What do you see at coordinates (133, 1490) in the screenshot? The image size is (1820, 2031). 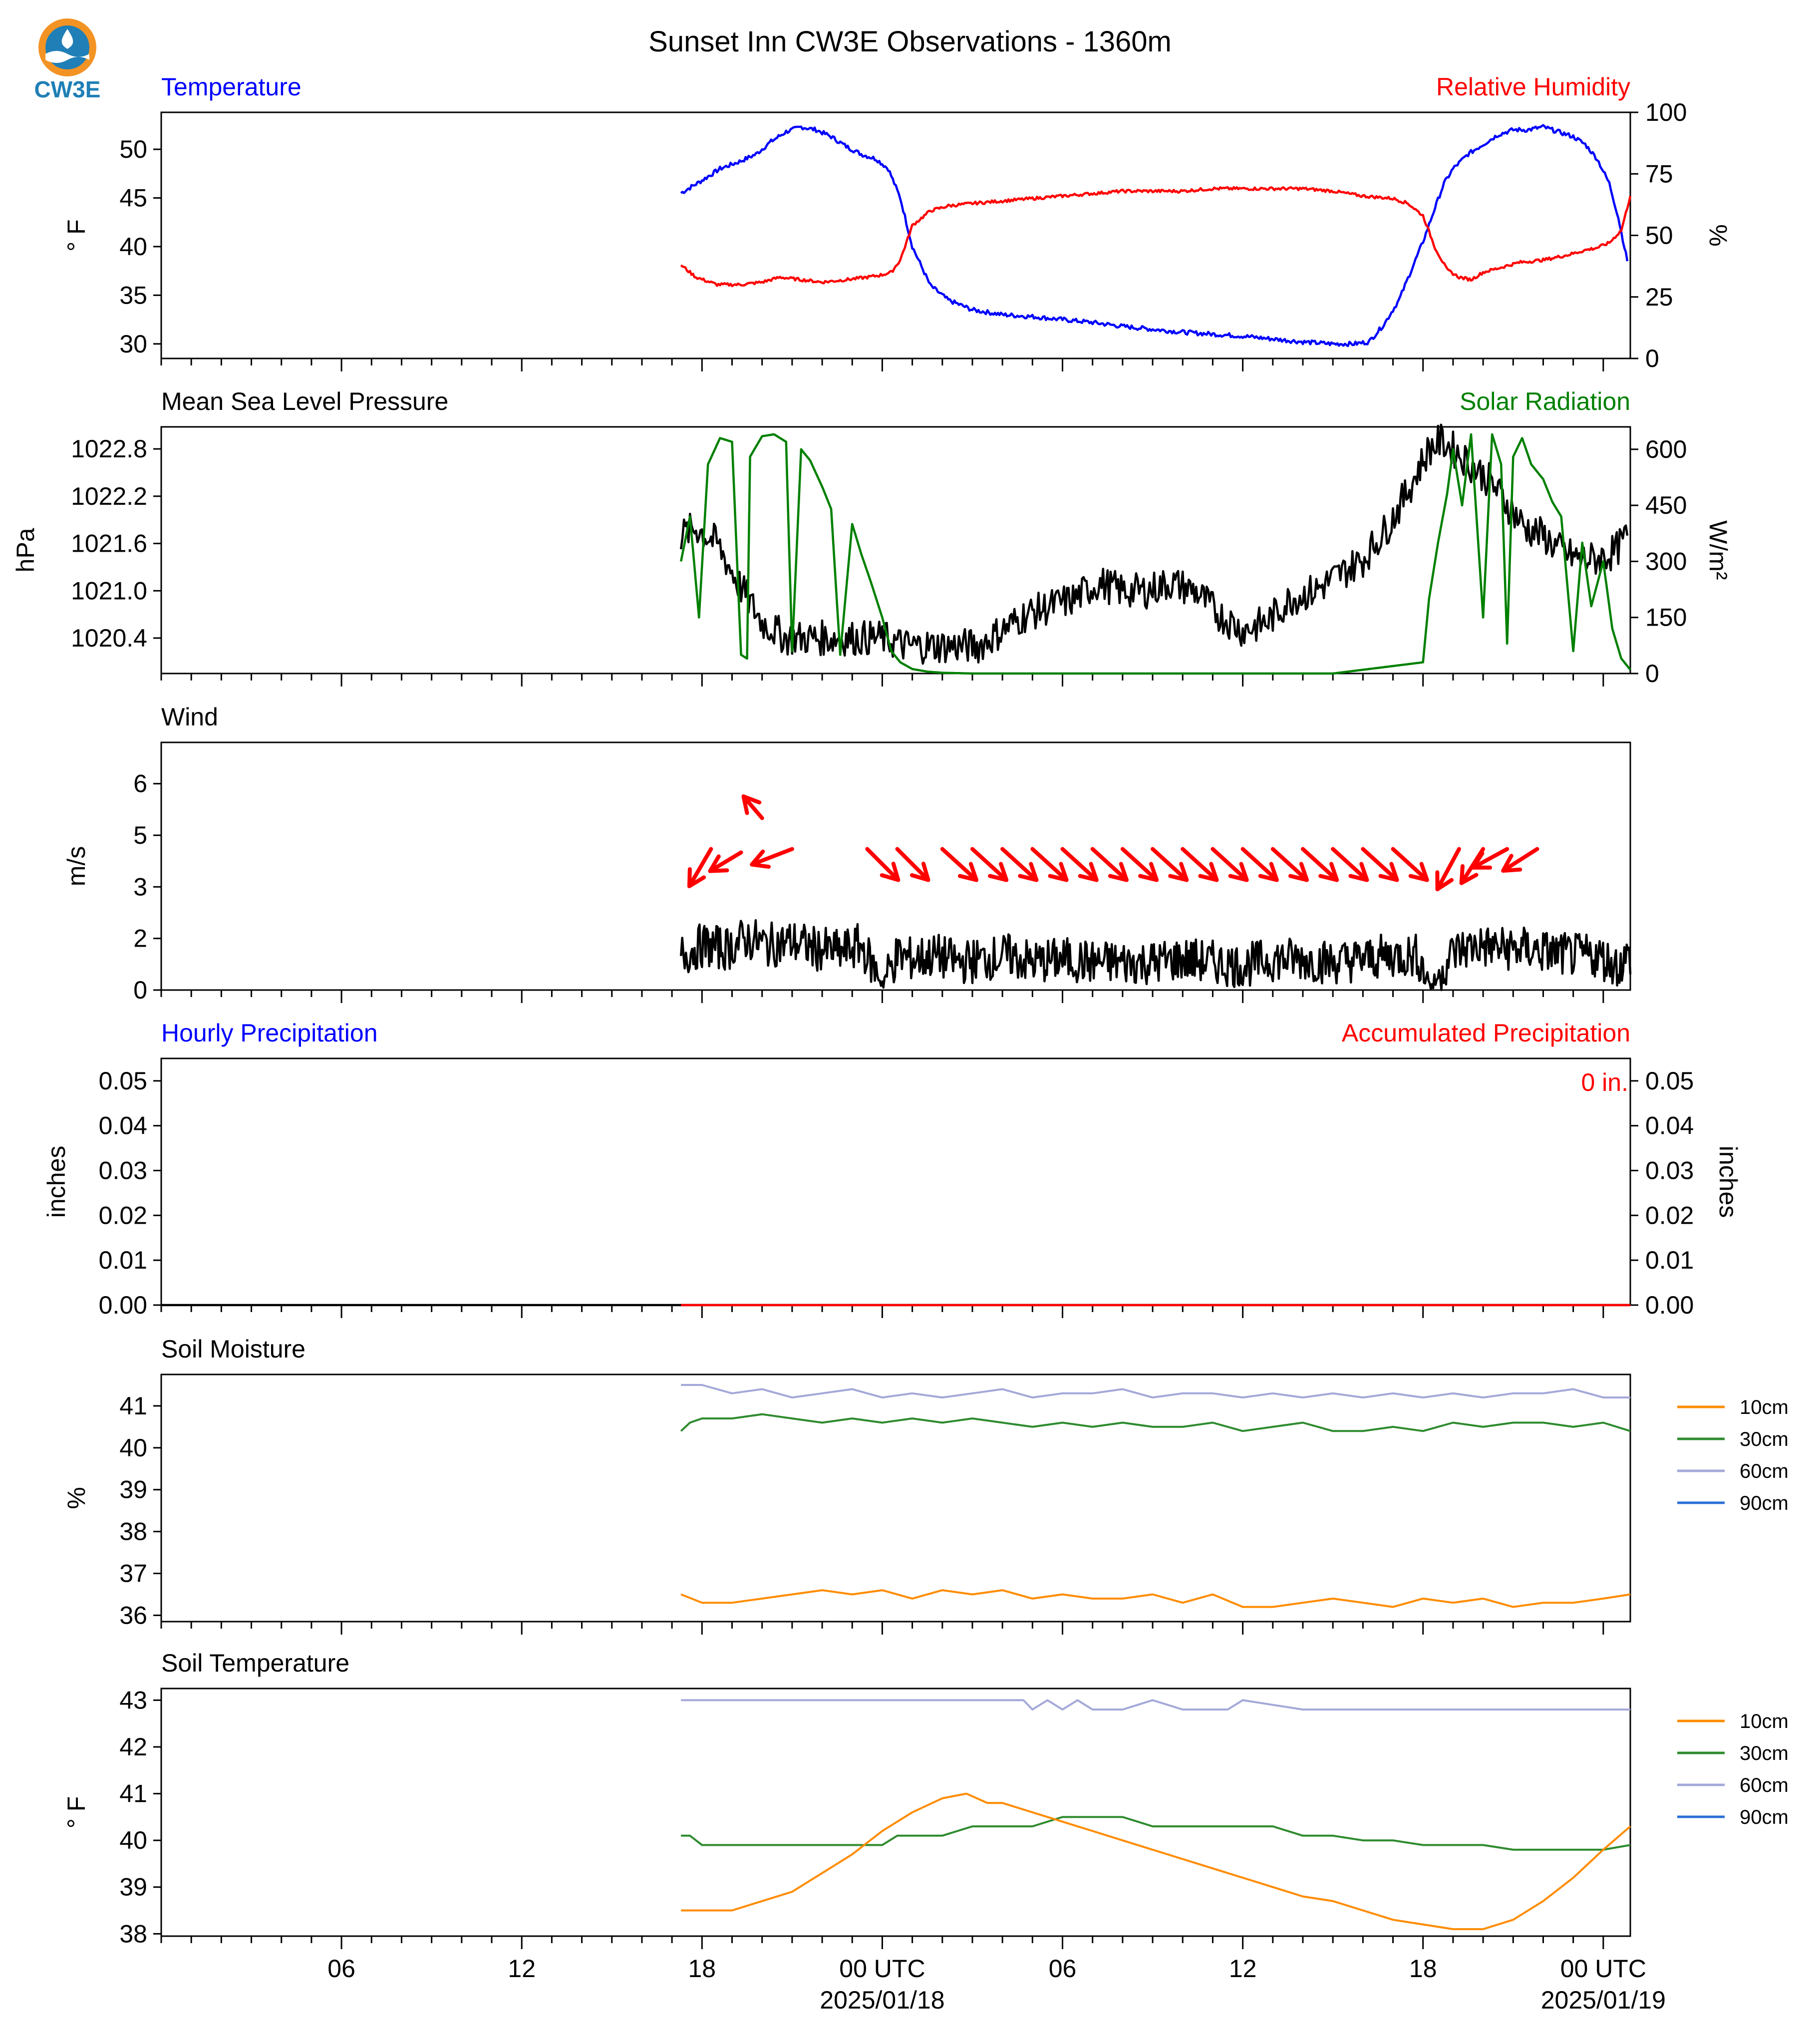 I see `ytick-label-left: 39` at bounding box center [133, 1490].